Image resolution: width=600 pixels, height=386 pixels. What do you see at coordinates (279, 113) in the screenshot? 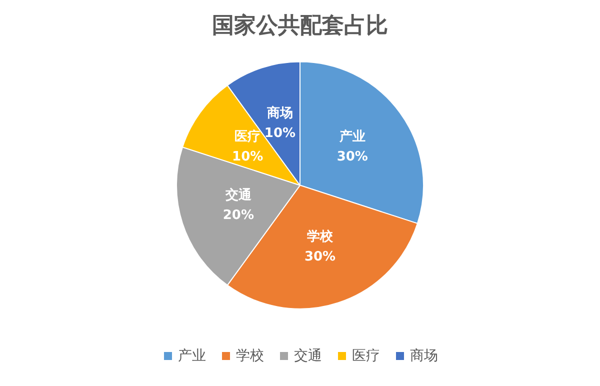
I see `slice-label: 商场` at bounding box center [279, 113].